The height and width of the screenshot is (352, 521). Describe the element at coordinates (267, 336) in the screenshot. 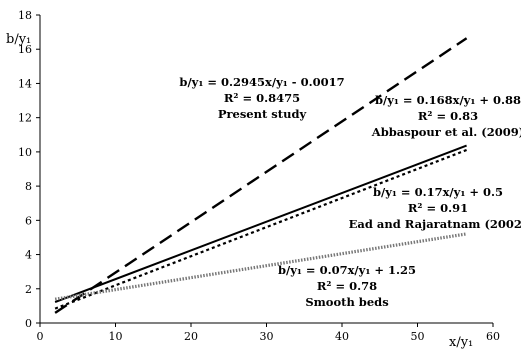

I see `x-tick-label: 30` at that location.